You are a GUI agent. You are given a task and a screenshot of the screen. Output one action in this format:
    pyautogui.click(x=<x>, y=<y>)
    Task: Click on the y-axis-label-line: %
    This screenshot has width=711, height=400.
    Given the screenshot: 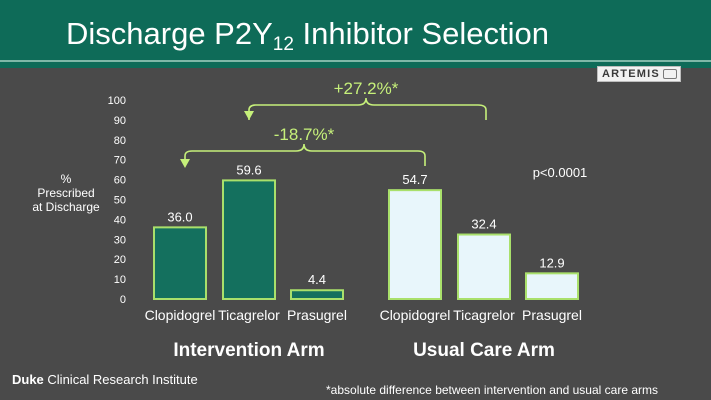 What is the action you would take?
    pyautogui.click(x=66, y=179)
    